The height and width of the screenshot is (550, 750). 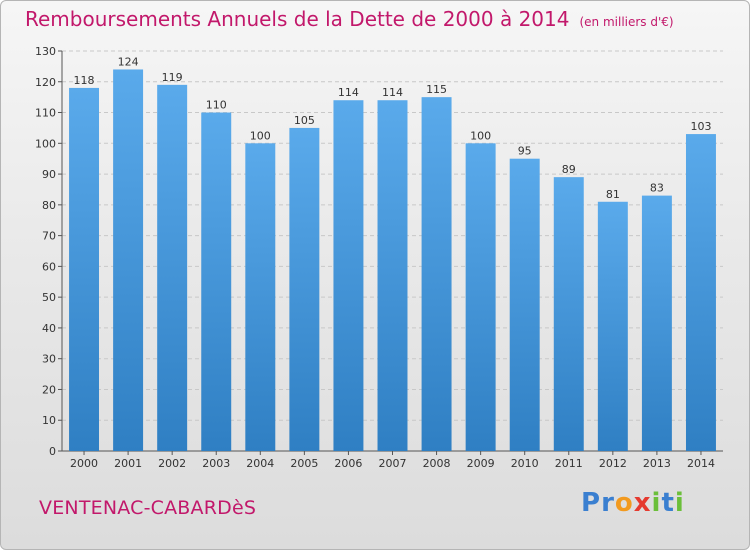 I want to click on logo-letter: P, so click(x=591, y=503).